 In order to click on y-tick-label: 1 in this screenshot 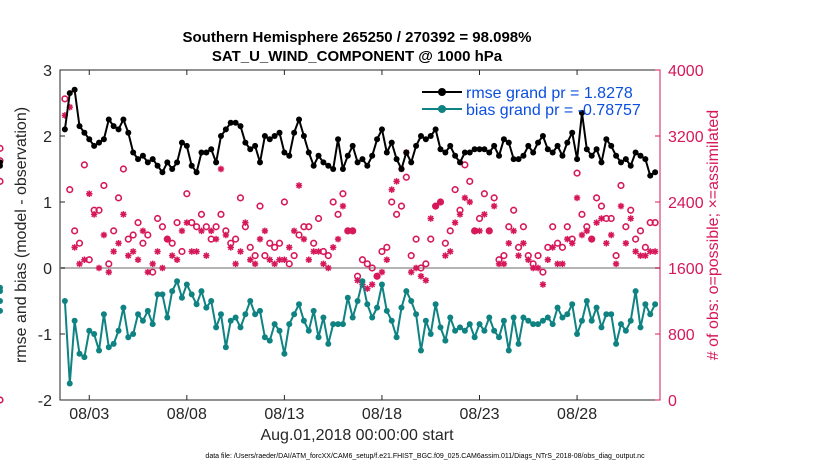, I will do `click(47, 203)`.